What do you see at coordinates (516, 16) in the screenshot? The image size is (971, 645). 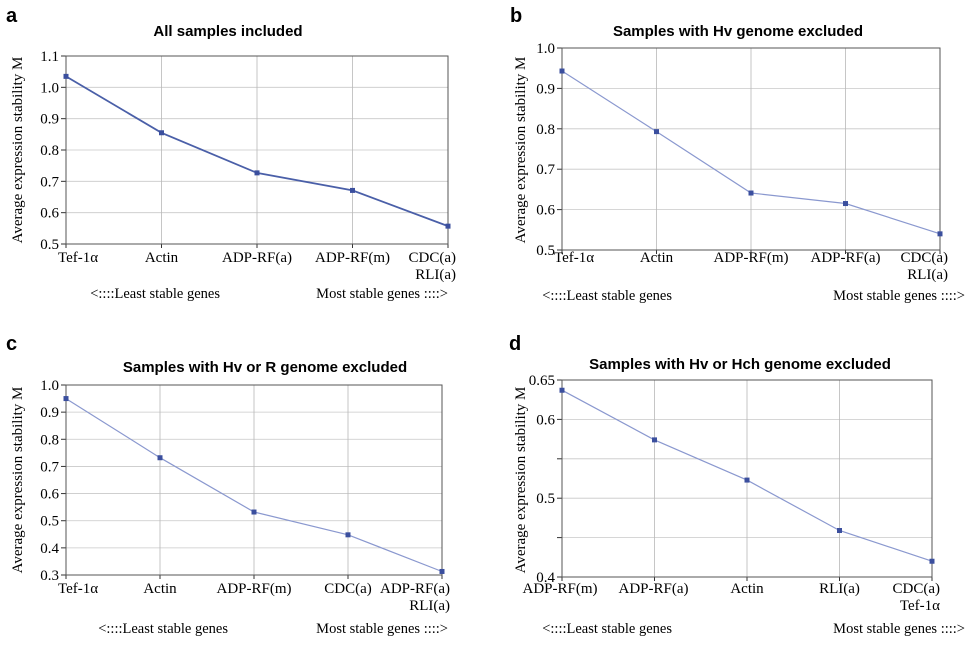 I see `panel-letter: b` at bounding box center [516, 16].